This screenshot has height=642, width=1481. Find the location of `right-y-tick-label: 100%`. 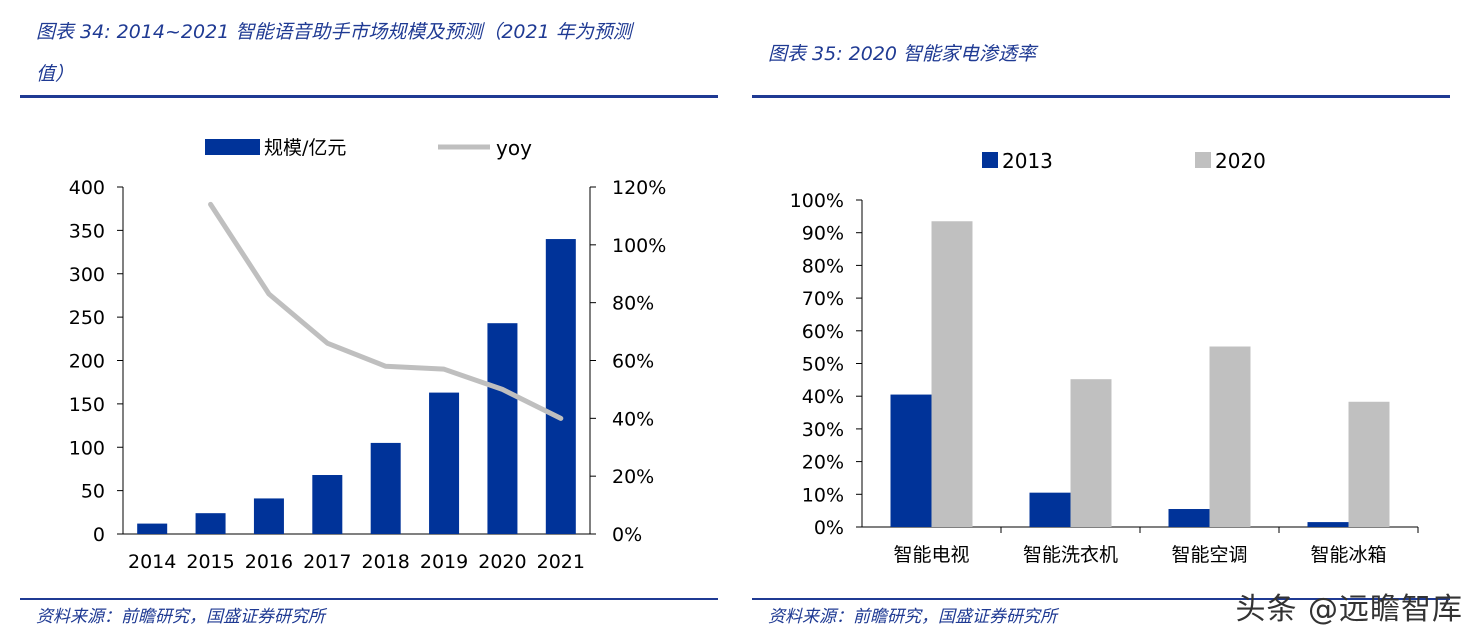

right-y-tick-label: 100% is located at coordinates (639, 246).